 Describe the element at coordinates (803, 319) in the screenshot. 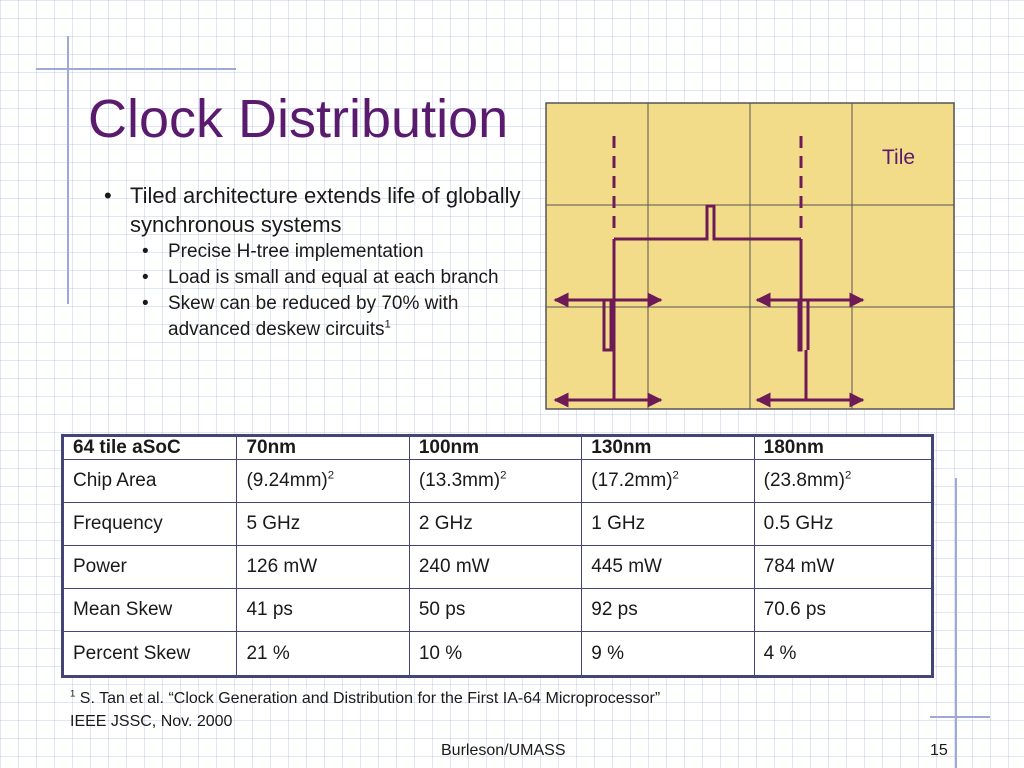

I see `h-tree-right-branch` at that location.